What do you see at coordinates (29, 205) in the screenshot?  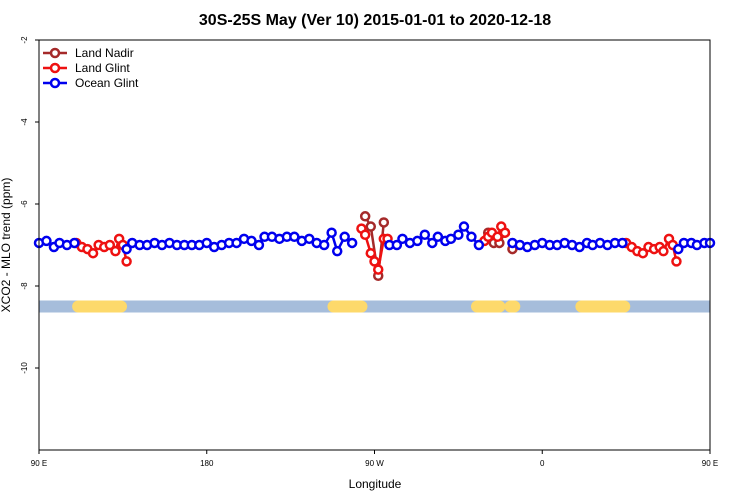 I see `y-axis: -2 -4 -6 -8 -10` at bounding box center [29, 205].